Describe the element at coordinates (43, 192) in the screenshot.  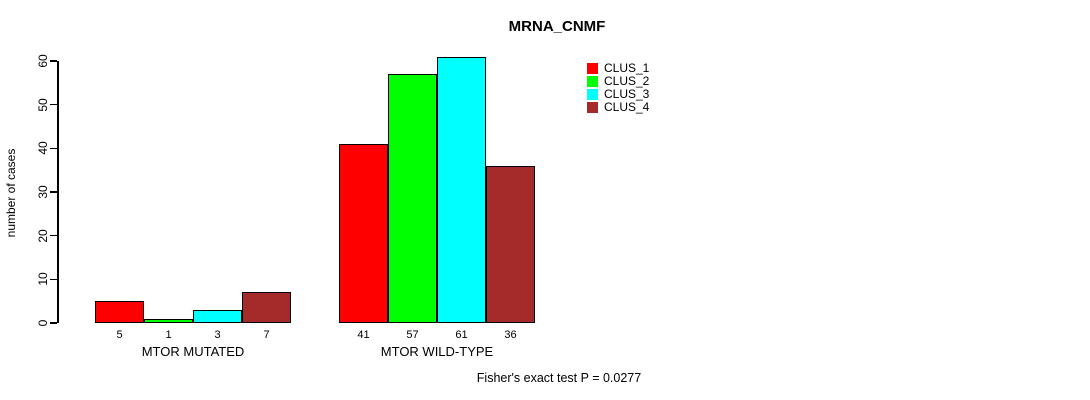
I see `y-tick-label: 30` at that location.